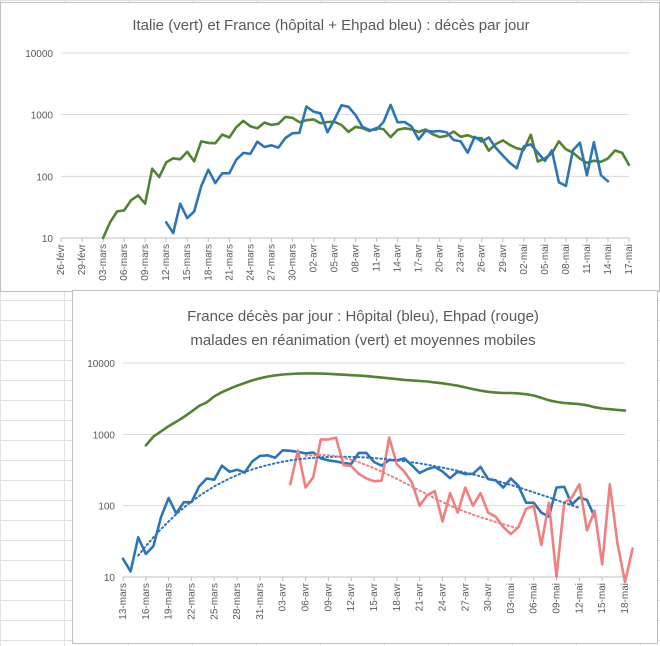  I want to click on x-tick-label: 18-avr, so click(397, 596).